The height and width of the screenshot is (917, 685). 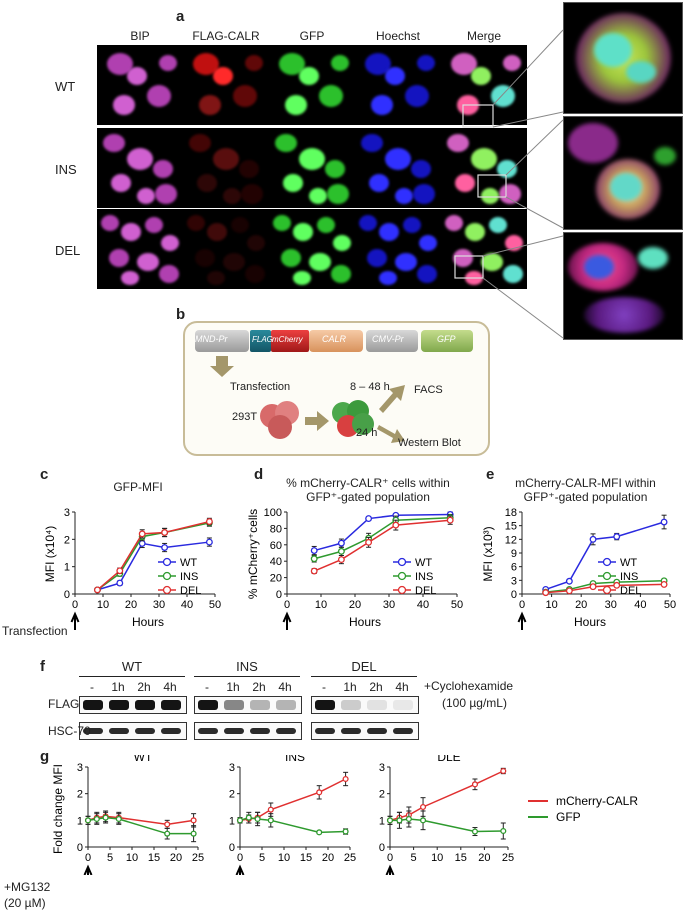 What do you see at coordinates (398, 168) in the screenshot?
I see `micrograph-ins-hoechst` at bounding box center [398, 168].